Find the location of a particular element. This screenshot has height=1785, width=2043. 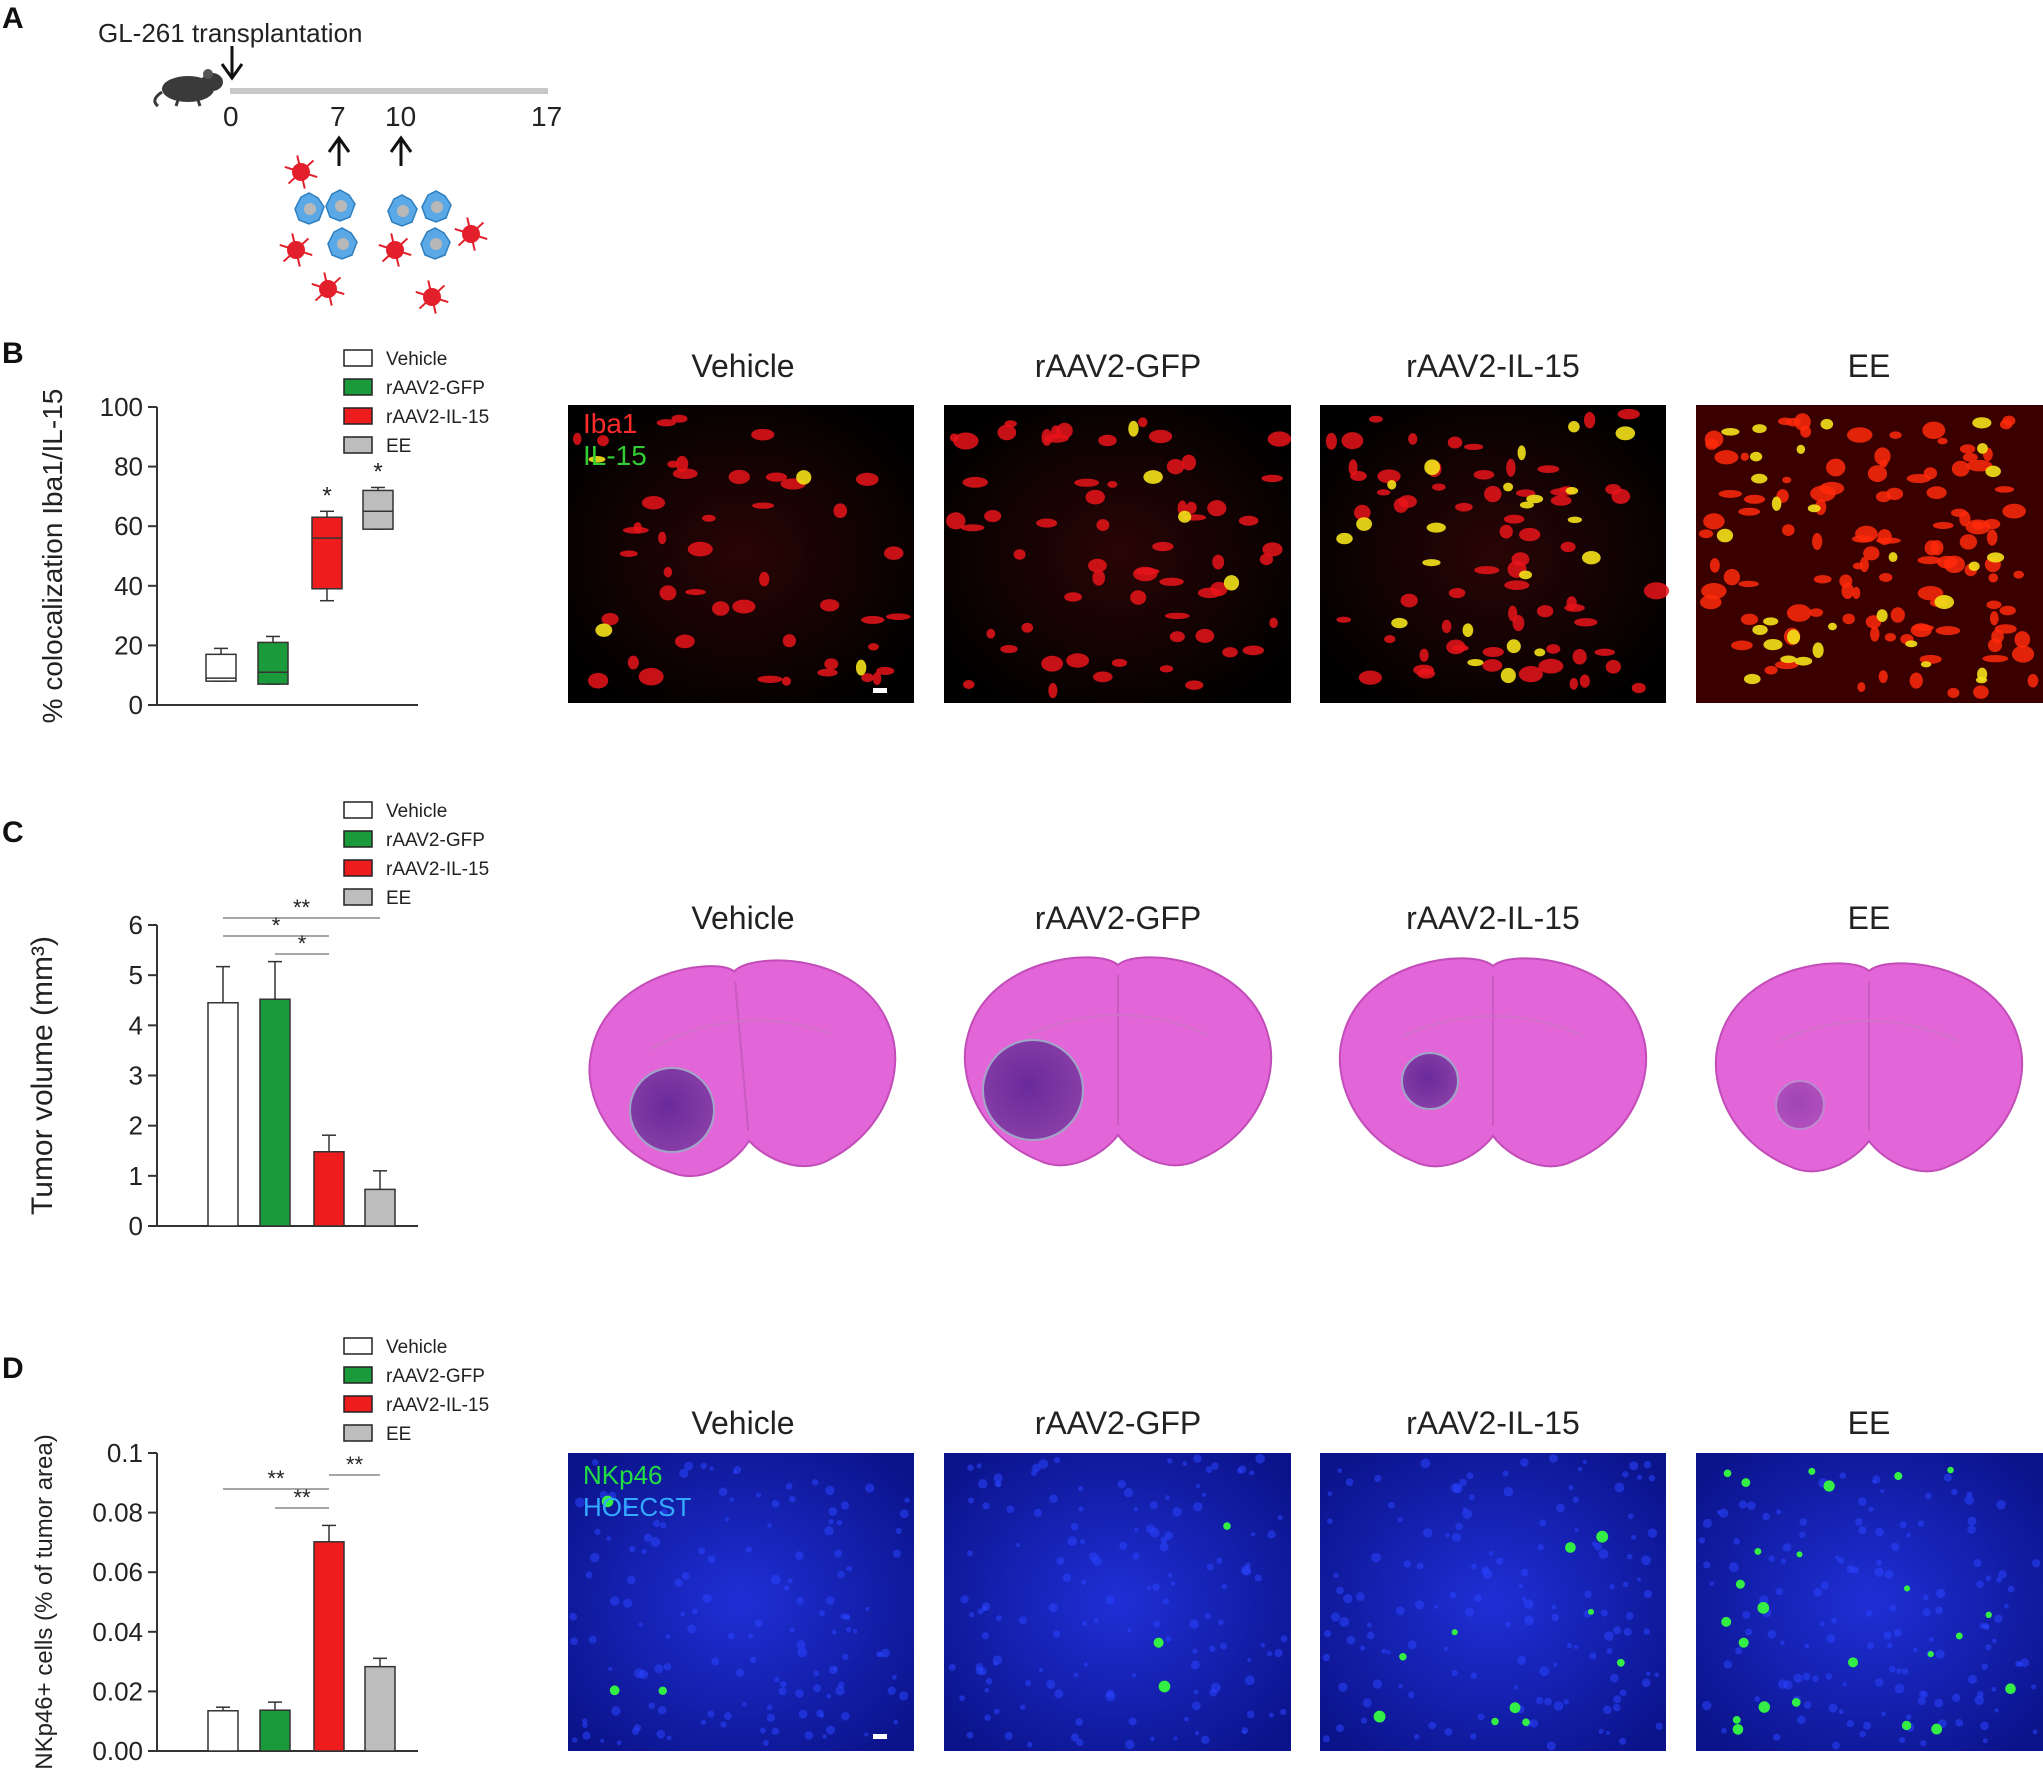

significance-label: ** is located at coordinates (302, 1497).